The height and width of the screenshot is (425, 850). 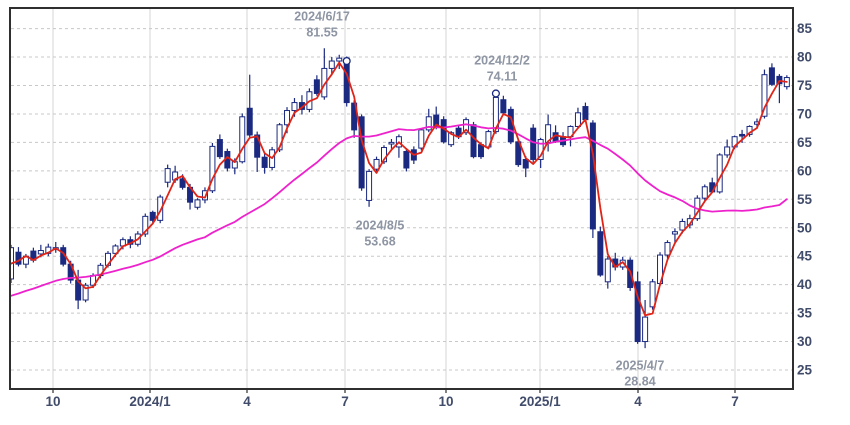 What do you see at coordinates (540, 401) in the screenshot?
I see `x-tick-label: 2025/1` at bounding box center [540, 401].